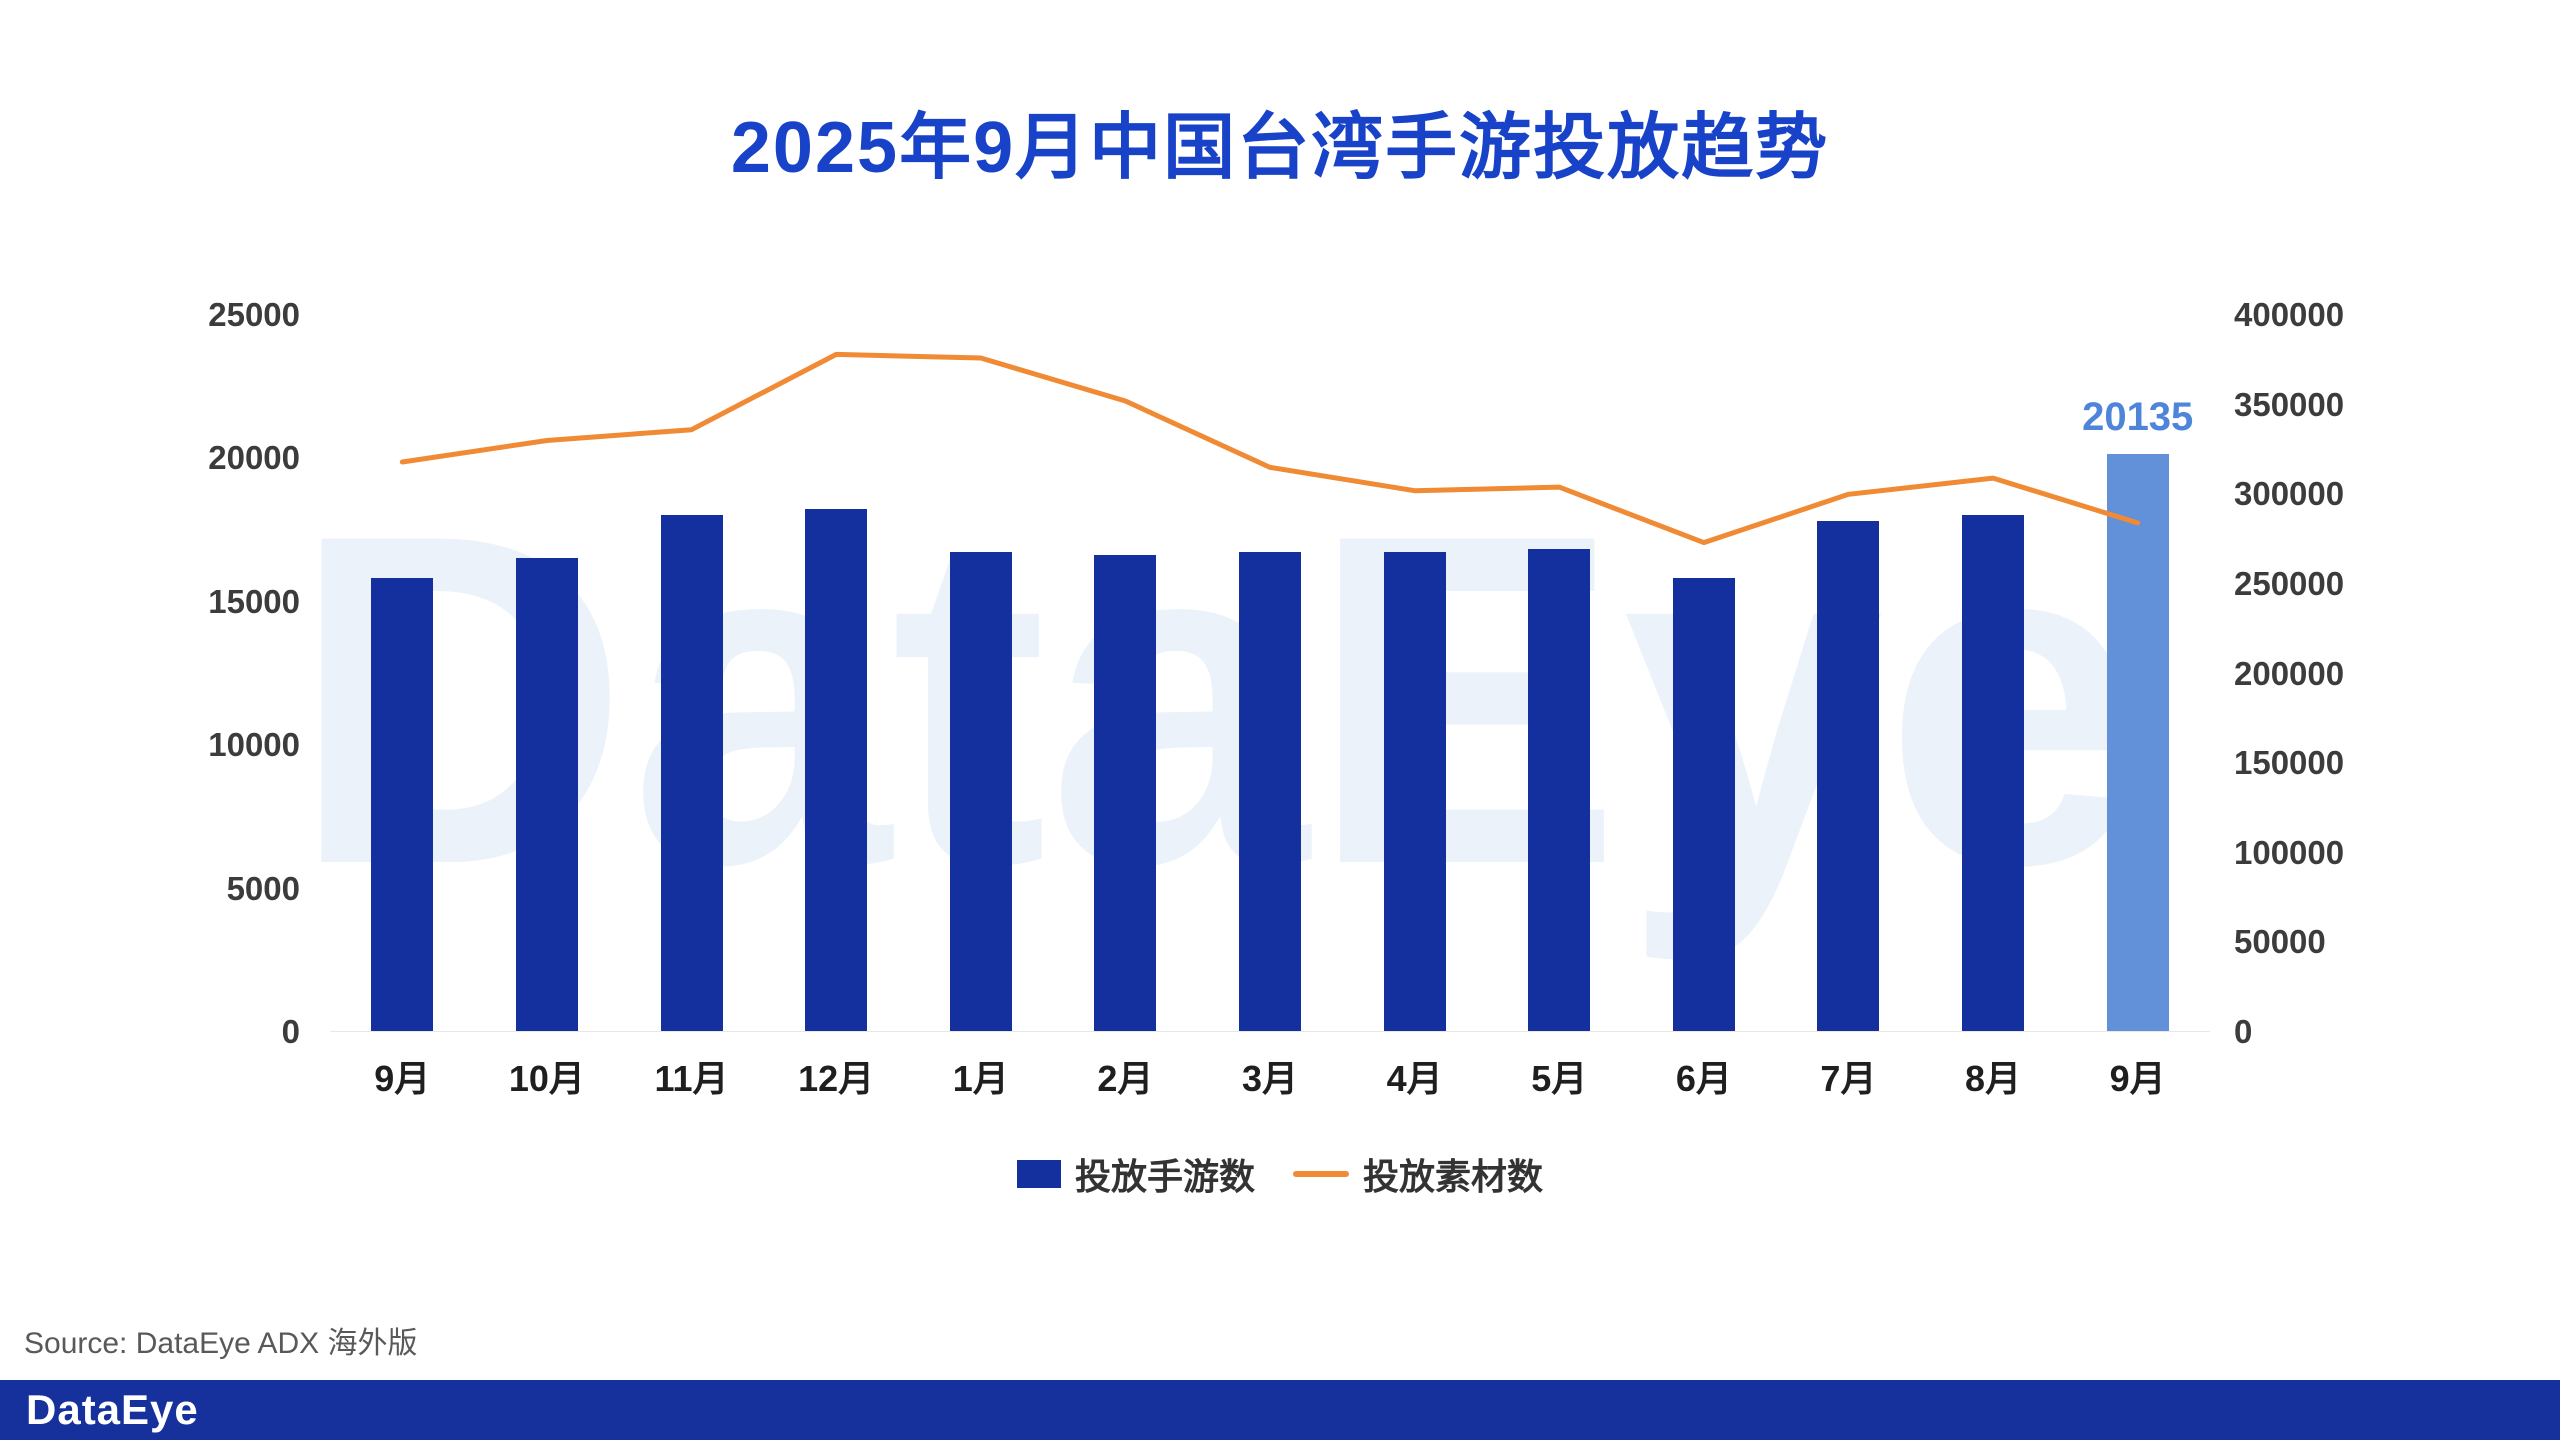 The width and height of the screenshot is (2560, 1440). Describe the element at coordinates (290, 1031) in the screenshot. I see `left-axis-tick: 0` at that location.